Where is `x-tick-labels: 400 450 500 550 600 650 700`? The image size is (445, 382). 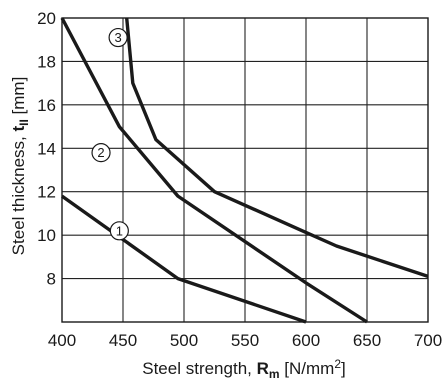
x-tick-labels: 400 450 500 550 600 650 700 is located at coordinates (245, 340).